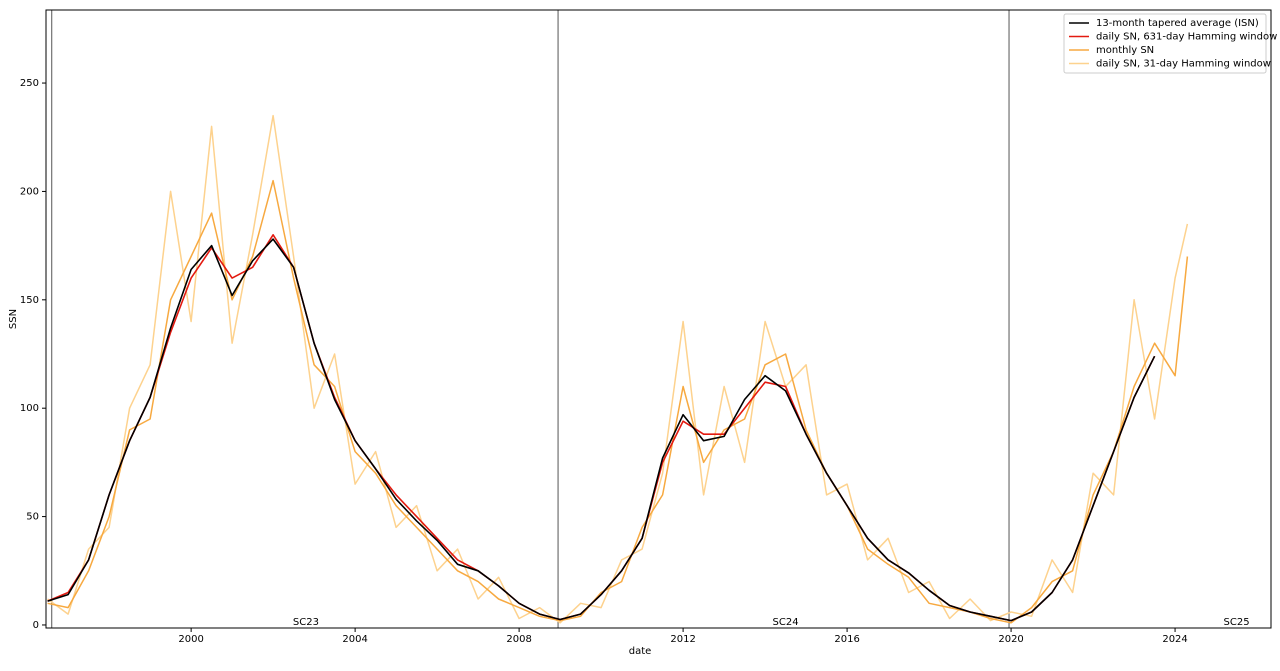  What do you see at coordinates (29, 300) in the screenshot?
I see `y-tick-label: 150` at bounding box center [29, 300].